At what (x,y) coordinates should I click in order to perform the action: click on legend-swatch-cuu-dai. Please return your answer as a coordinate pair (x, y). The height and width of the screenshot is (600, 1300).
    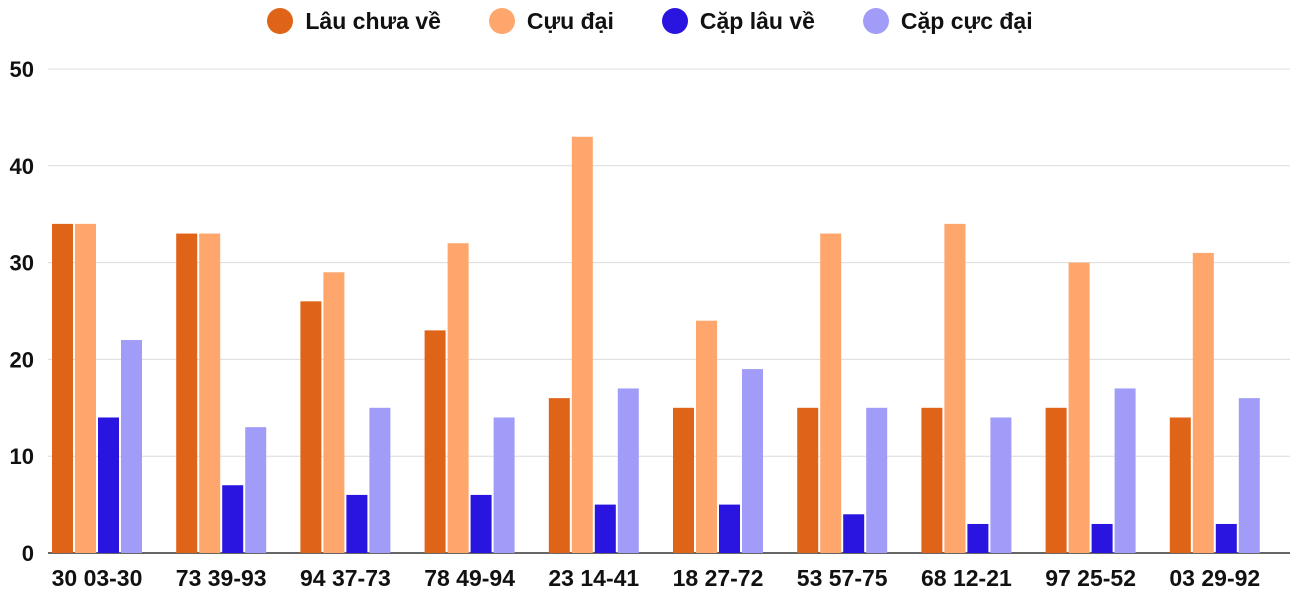
    Looking at the image, I should click on (501, 21).